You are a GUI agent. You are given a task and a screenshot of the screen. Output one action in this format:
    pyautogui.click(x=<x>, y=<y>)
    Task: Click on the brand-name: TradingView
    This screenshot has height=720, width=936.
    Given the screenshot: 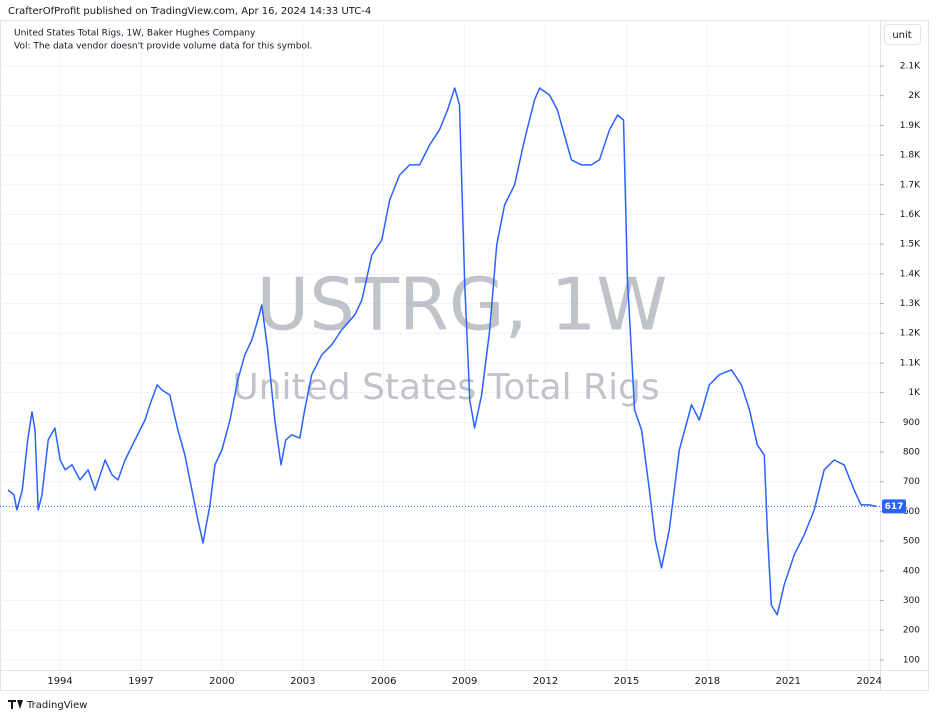 What is the action you would take?
    pyautogui.click(x=56, y=705)
    